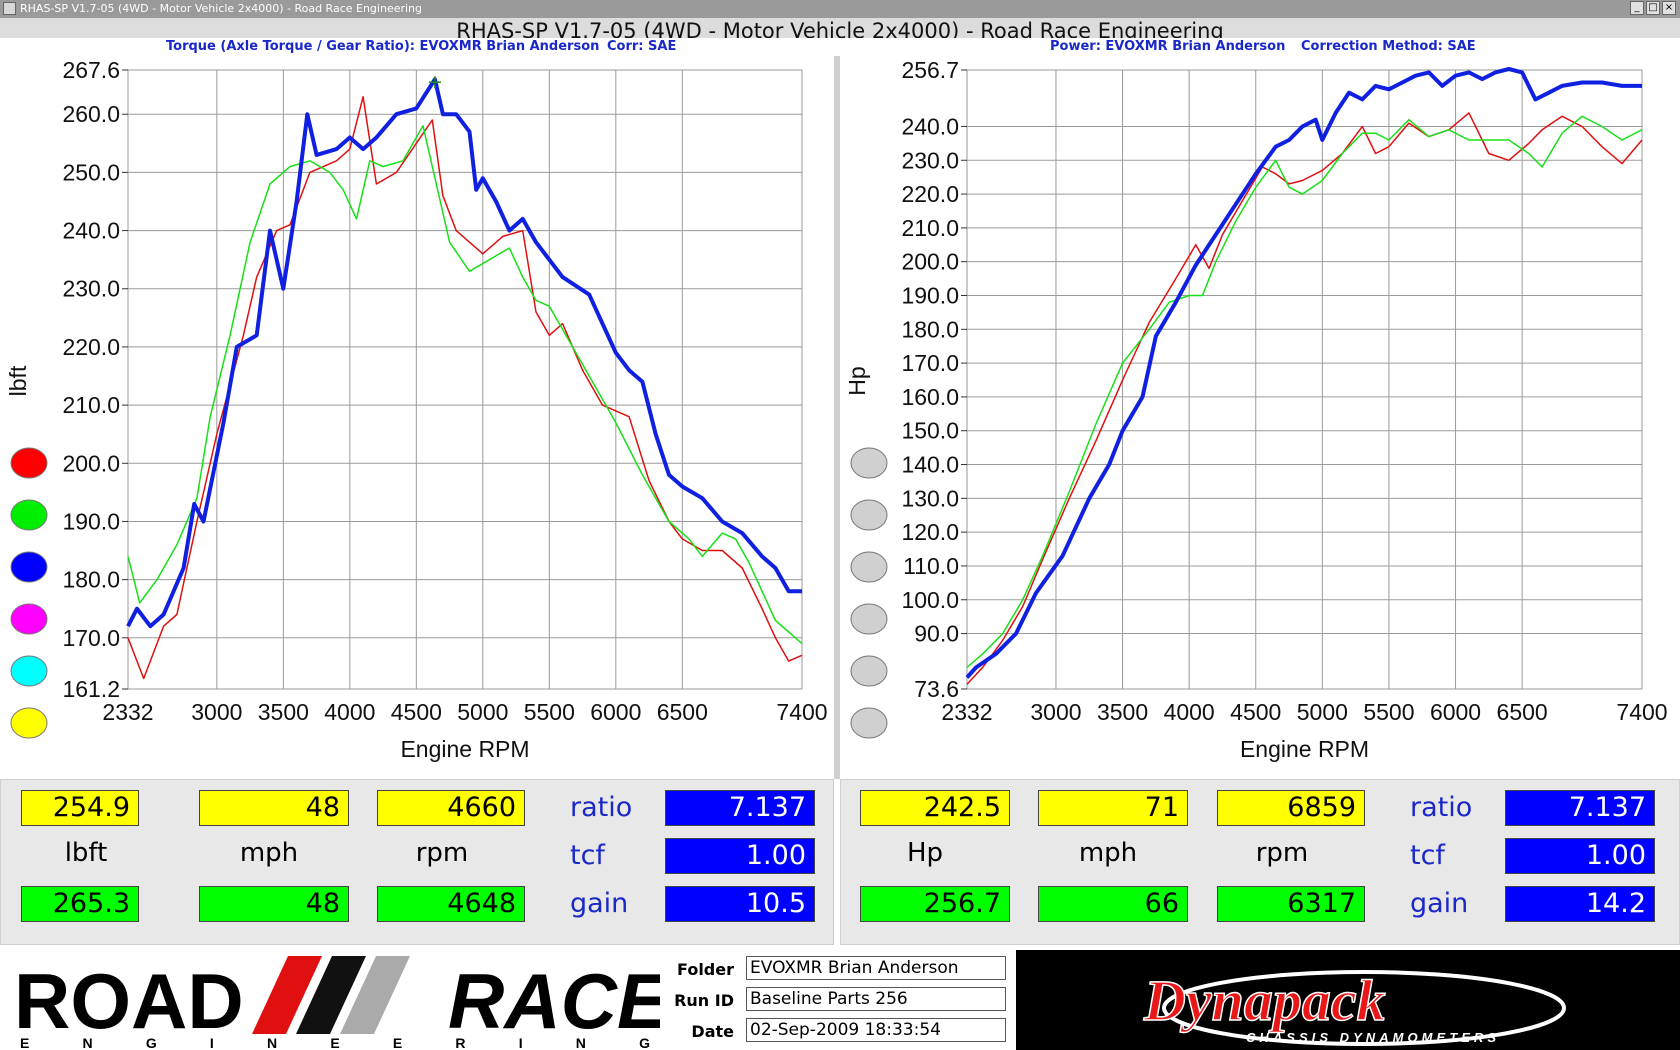 The height and width of the screenshot is (1050, 1680). What do you see at coordinates (642, 46) in the screenshot?
I see `torque-corr-label: Corr: SAE` at bounding box center [642, 46].